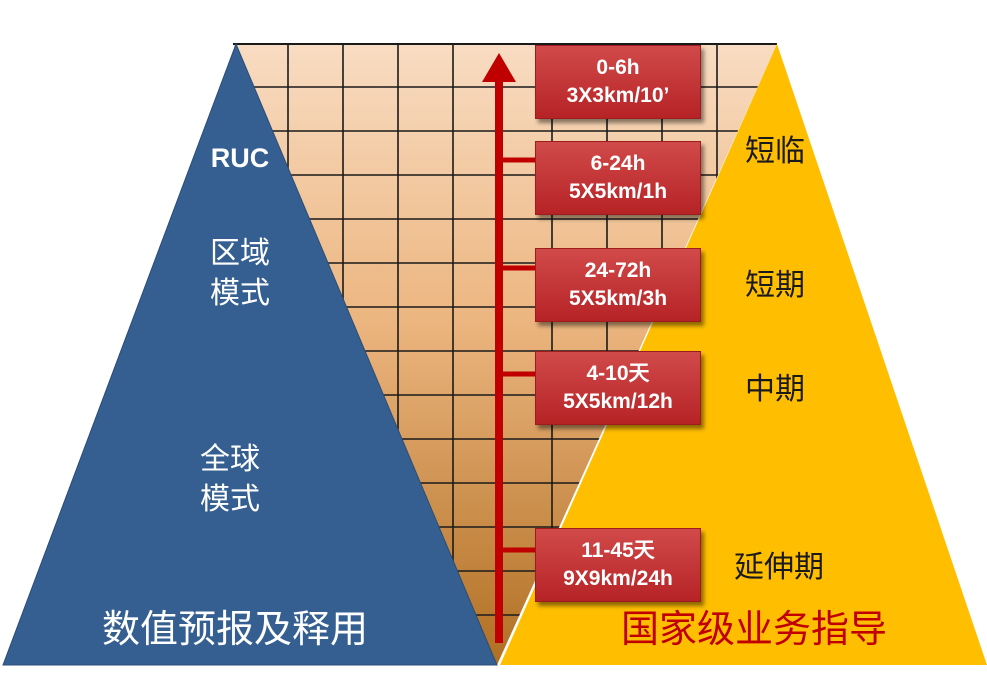 The height and width of the screenshot is (673, 987). I want to click on timeline-box-24-72h: 24-72h 5X5km/3h, so click(618, 285).